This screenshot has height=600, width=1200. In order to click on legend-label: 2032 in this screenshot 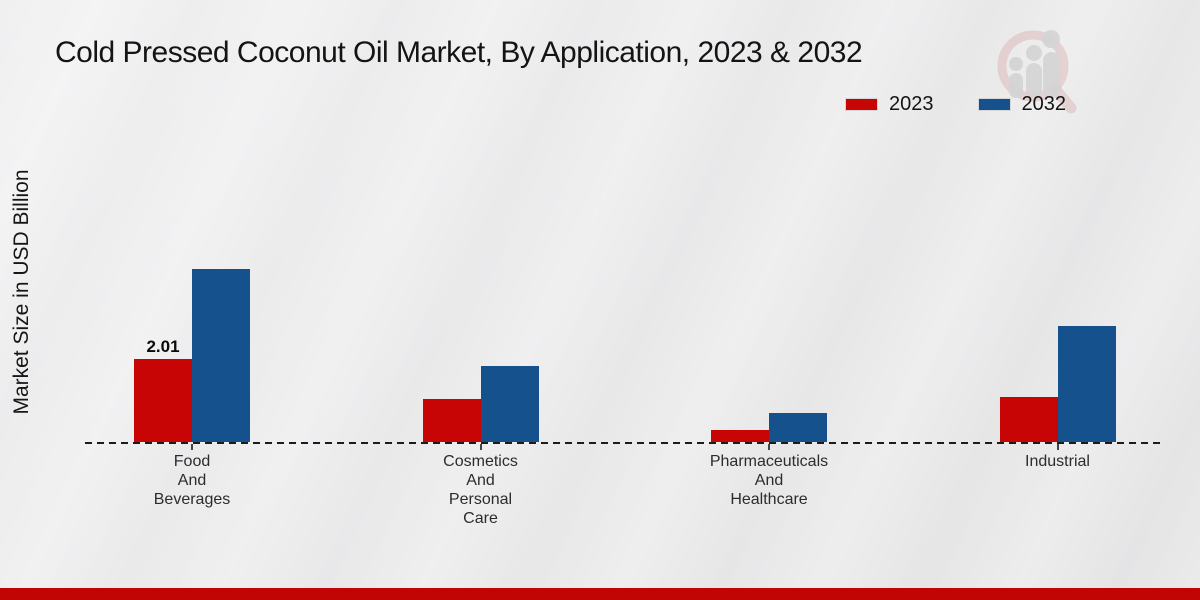, I will do `click(1044, 104)`.